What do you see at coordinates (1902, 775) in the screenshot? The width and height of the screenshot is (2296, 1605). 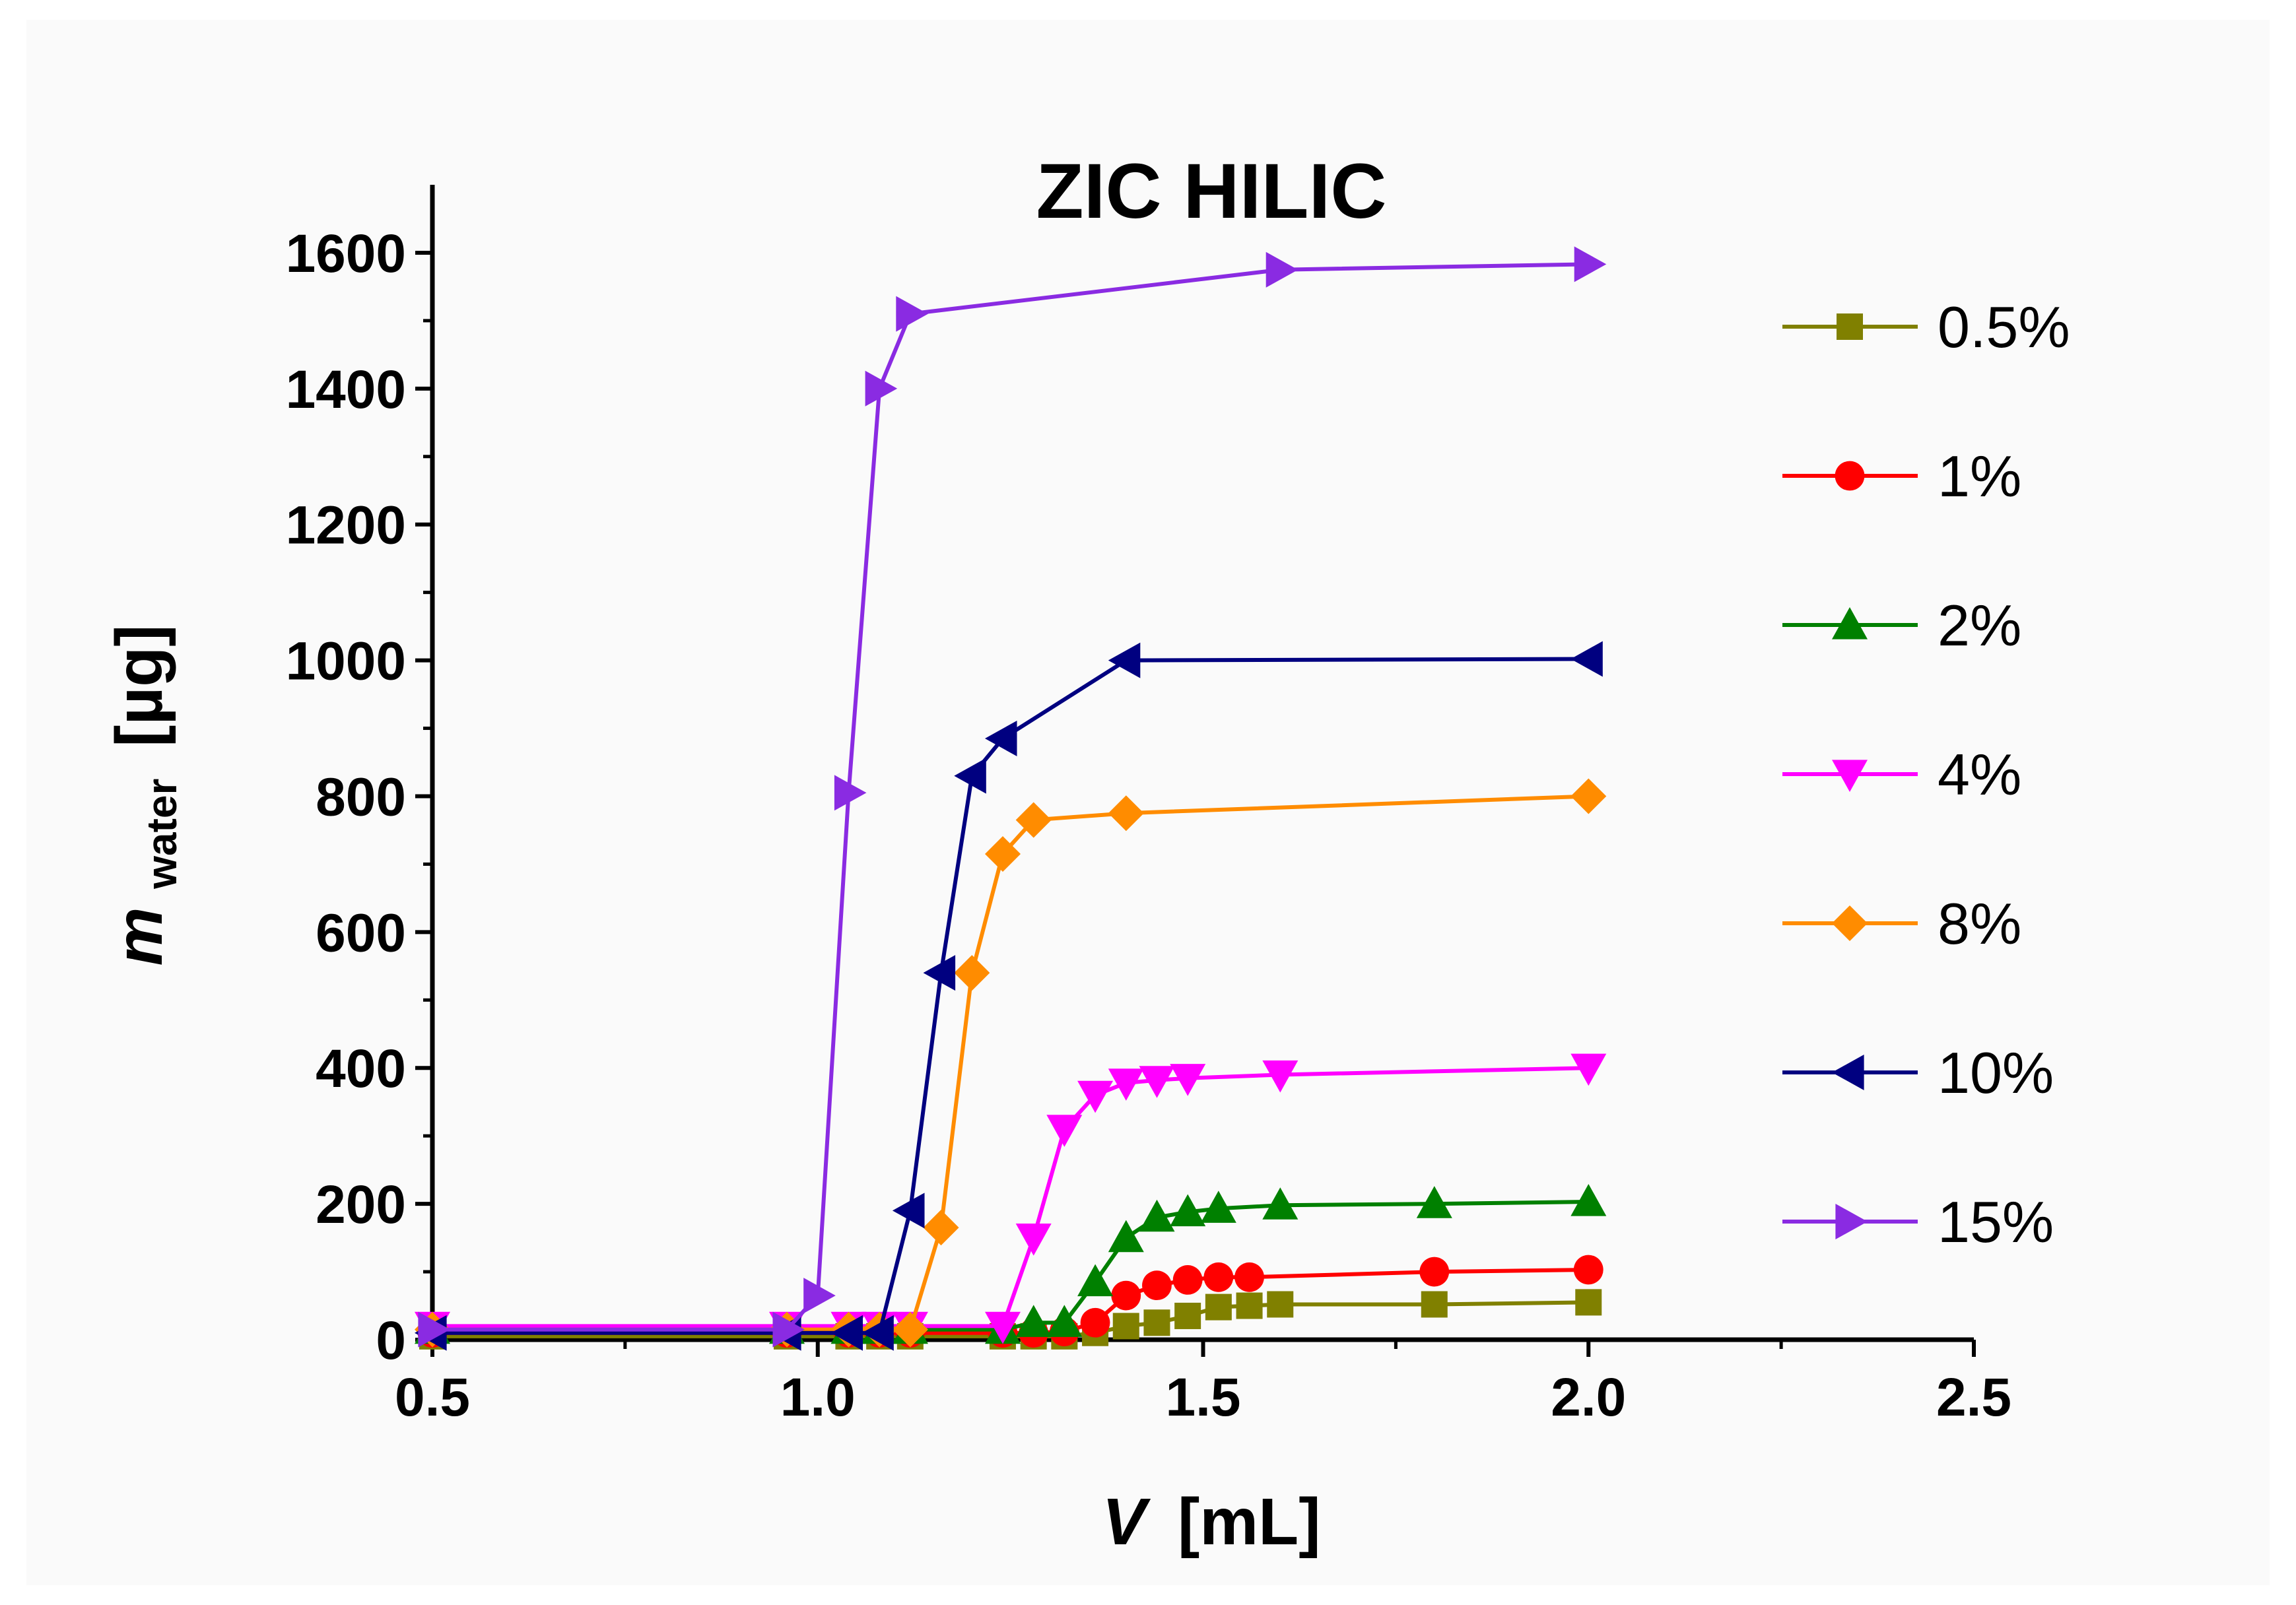 I see `legend-item: 4%` at bounding box center [1902, 775].